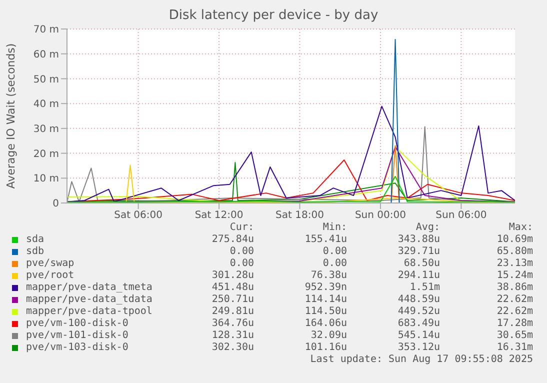 The image size is (547, 383). Describe the element at coordinates (325, 348) in the screenshot. I see `text: 101.16u` at that location.